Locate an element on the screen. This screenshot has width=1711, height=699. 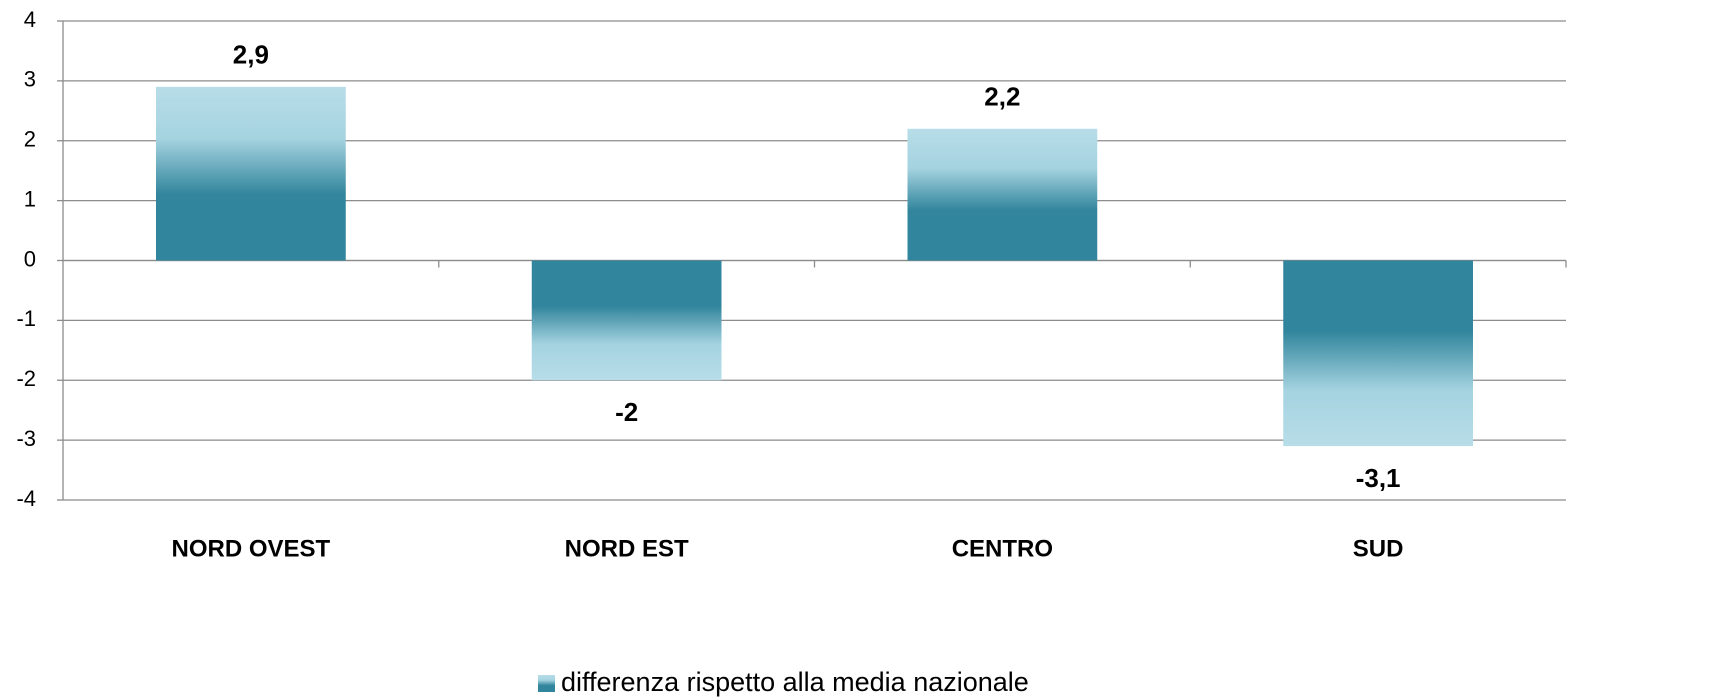
y-tick-label: 2 is located at coordinates (30, 139).